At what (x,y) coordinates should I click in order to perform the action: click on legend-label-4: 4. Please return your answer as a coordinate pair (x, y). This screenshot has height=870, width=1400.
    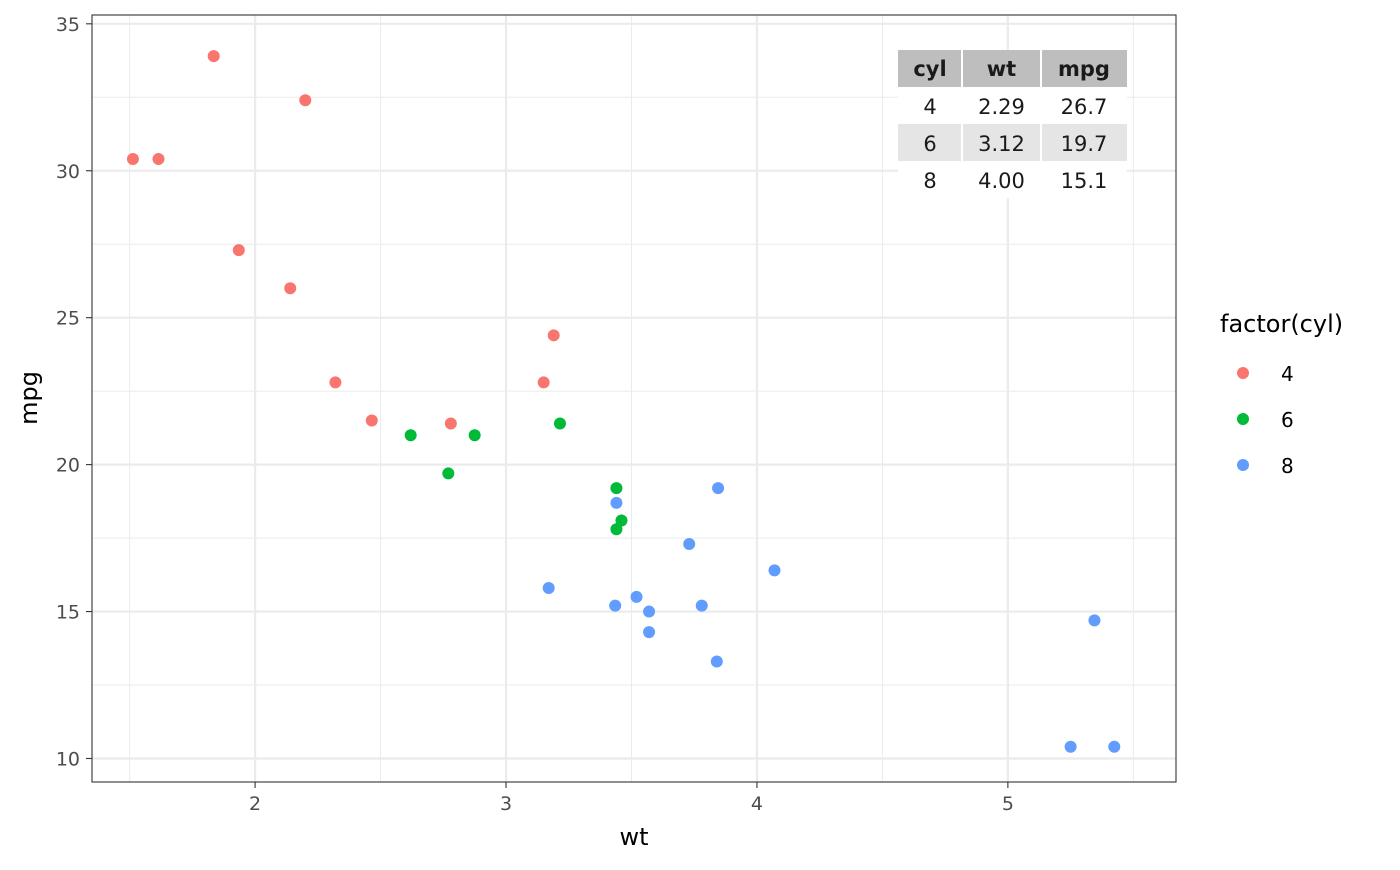
    Looking at the image, I should click on (1287, 374).